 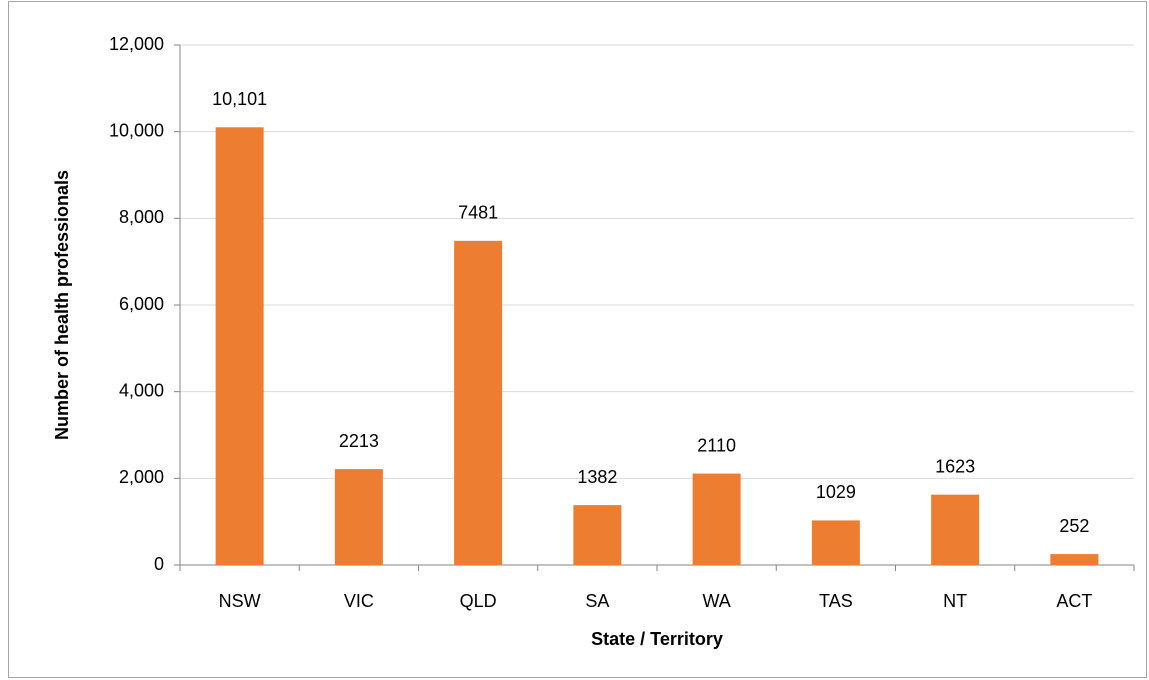 What do you see at coordinates (1074, 601) in the screenshot?
I see `x-tick-label: ACT` at bounding box center [1074, 601].